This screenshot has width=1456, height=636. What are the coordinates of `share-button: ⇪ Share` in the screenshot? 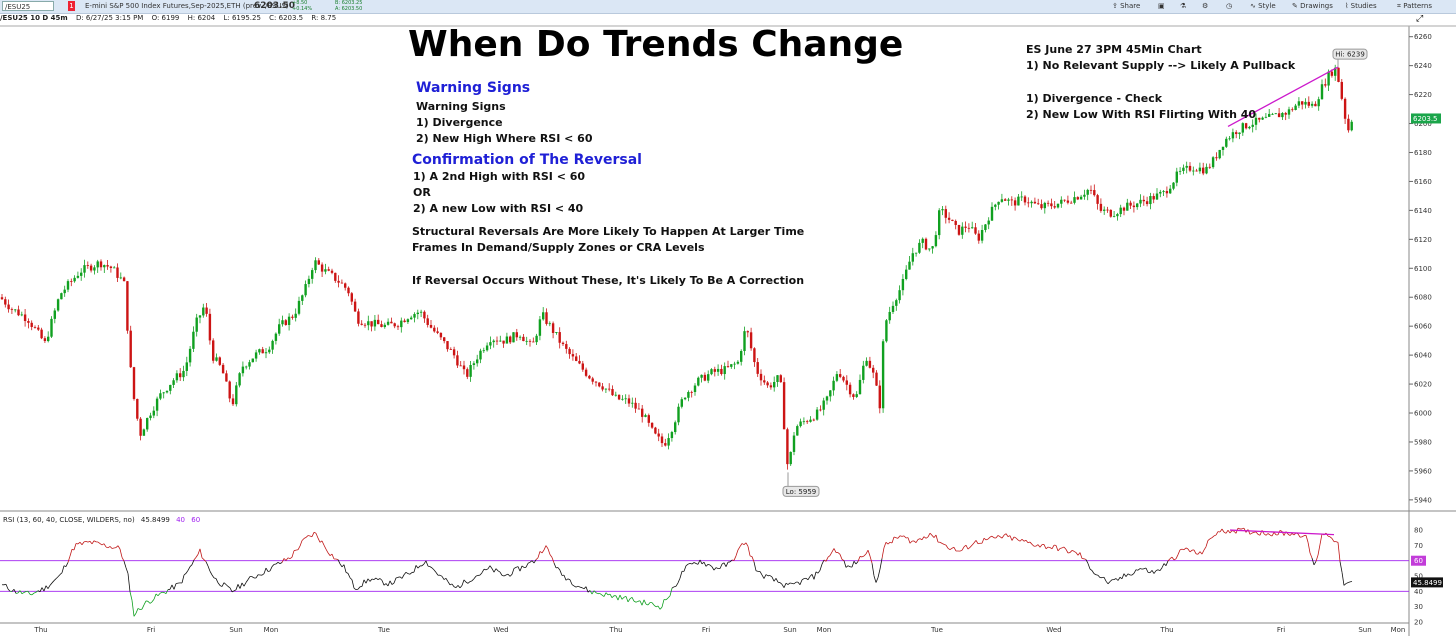 It's located at (1126, 6).